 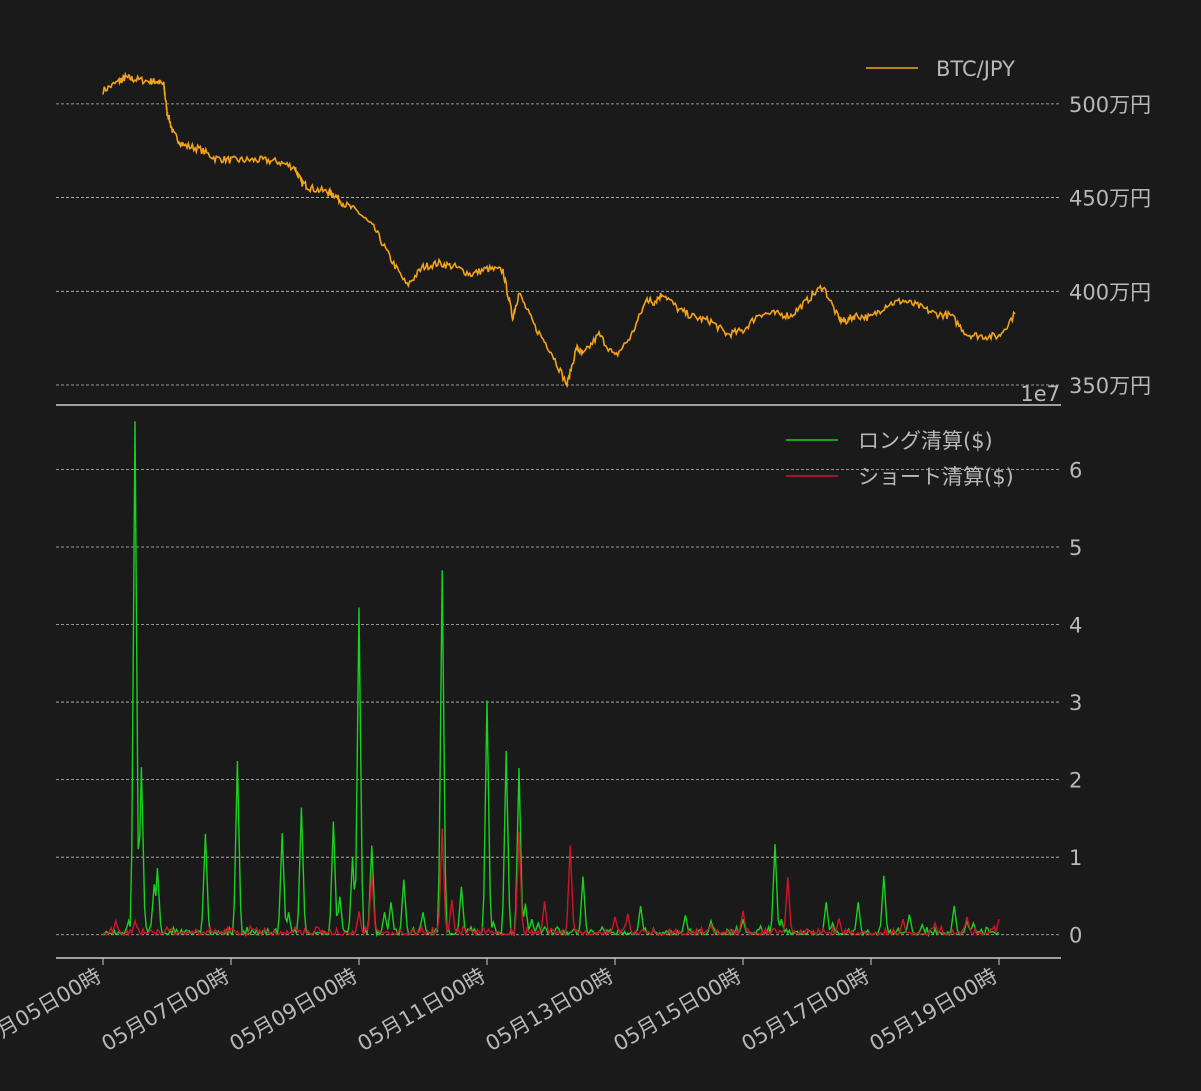 I want to click on liquidation-offset-text: 1e7, so click(x=1040, y=394).